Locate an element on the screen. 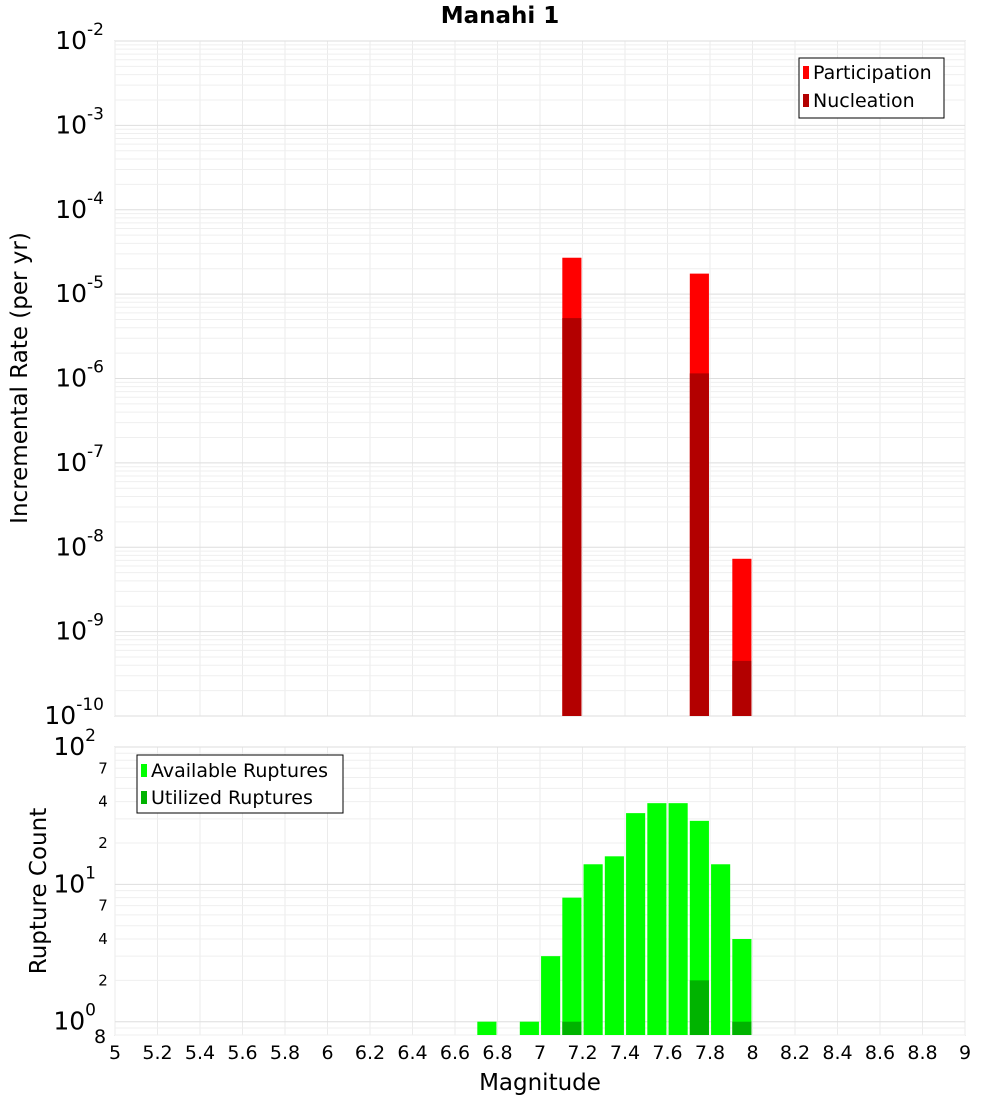 The image size is (1000, 1100). x-tick-label: 9 is located at coordinates (965, 1053).